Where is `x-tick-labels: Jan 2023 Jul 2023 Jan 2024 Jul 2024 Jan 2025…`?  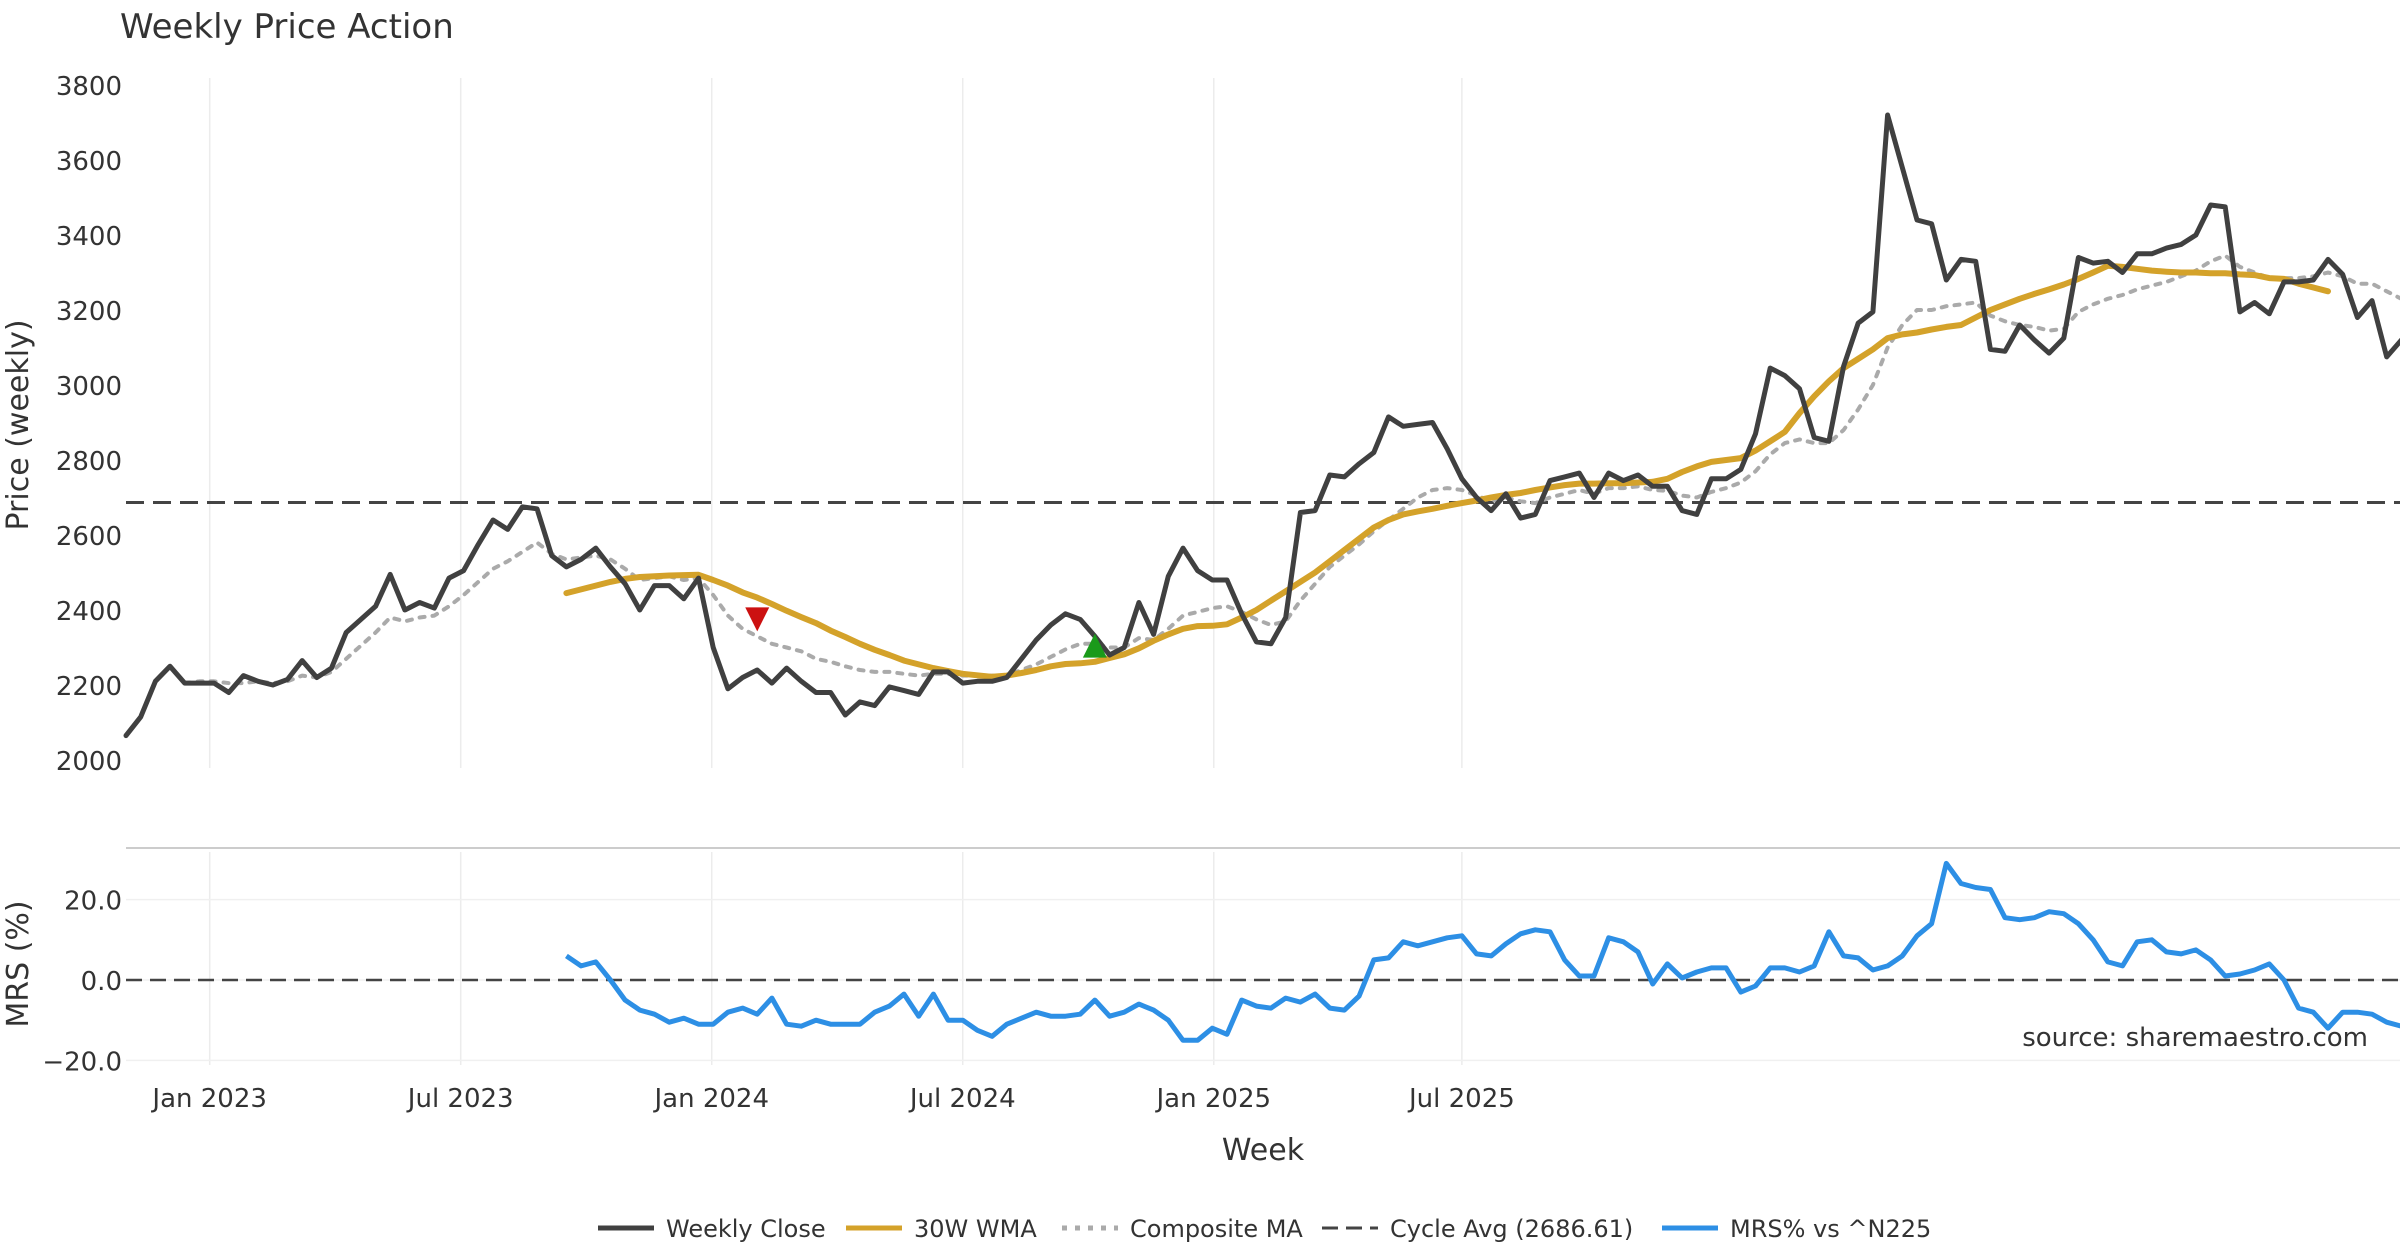
x-tick-labels: Jan 2023 Jul 2023 Jan 2024 Jul 2024 Jan 2025… is located at coordinates (832, 1099).